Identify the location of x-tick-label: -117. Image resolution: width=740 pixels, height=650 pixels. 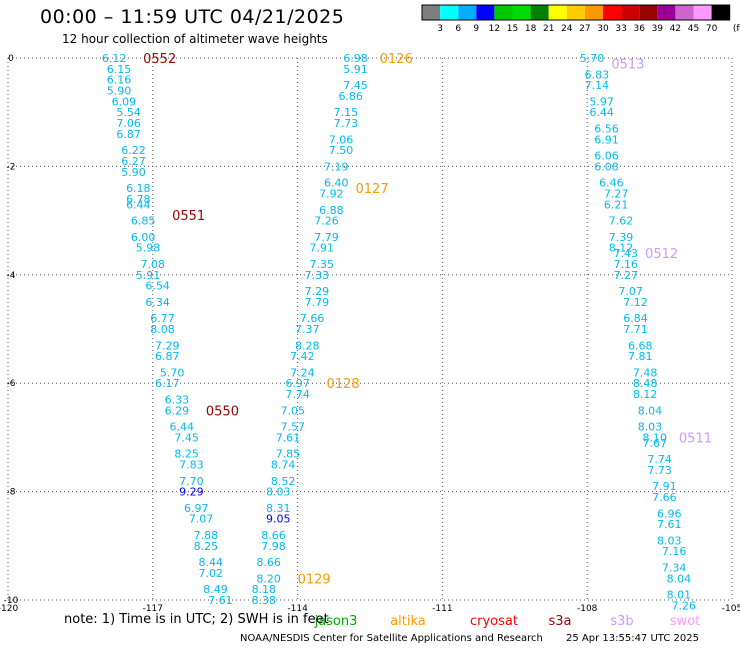
(153, 609).